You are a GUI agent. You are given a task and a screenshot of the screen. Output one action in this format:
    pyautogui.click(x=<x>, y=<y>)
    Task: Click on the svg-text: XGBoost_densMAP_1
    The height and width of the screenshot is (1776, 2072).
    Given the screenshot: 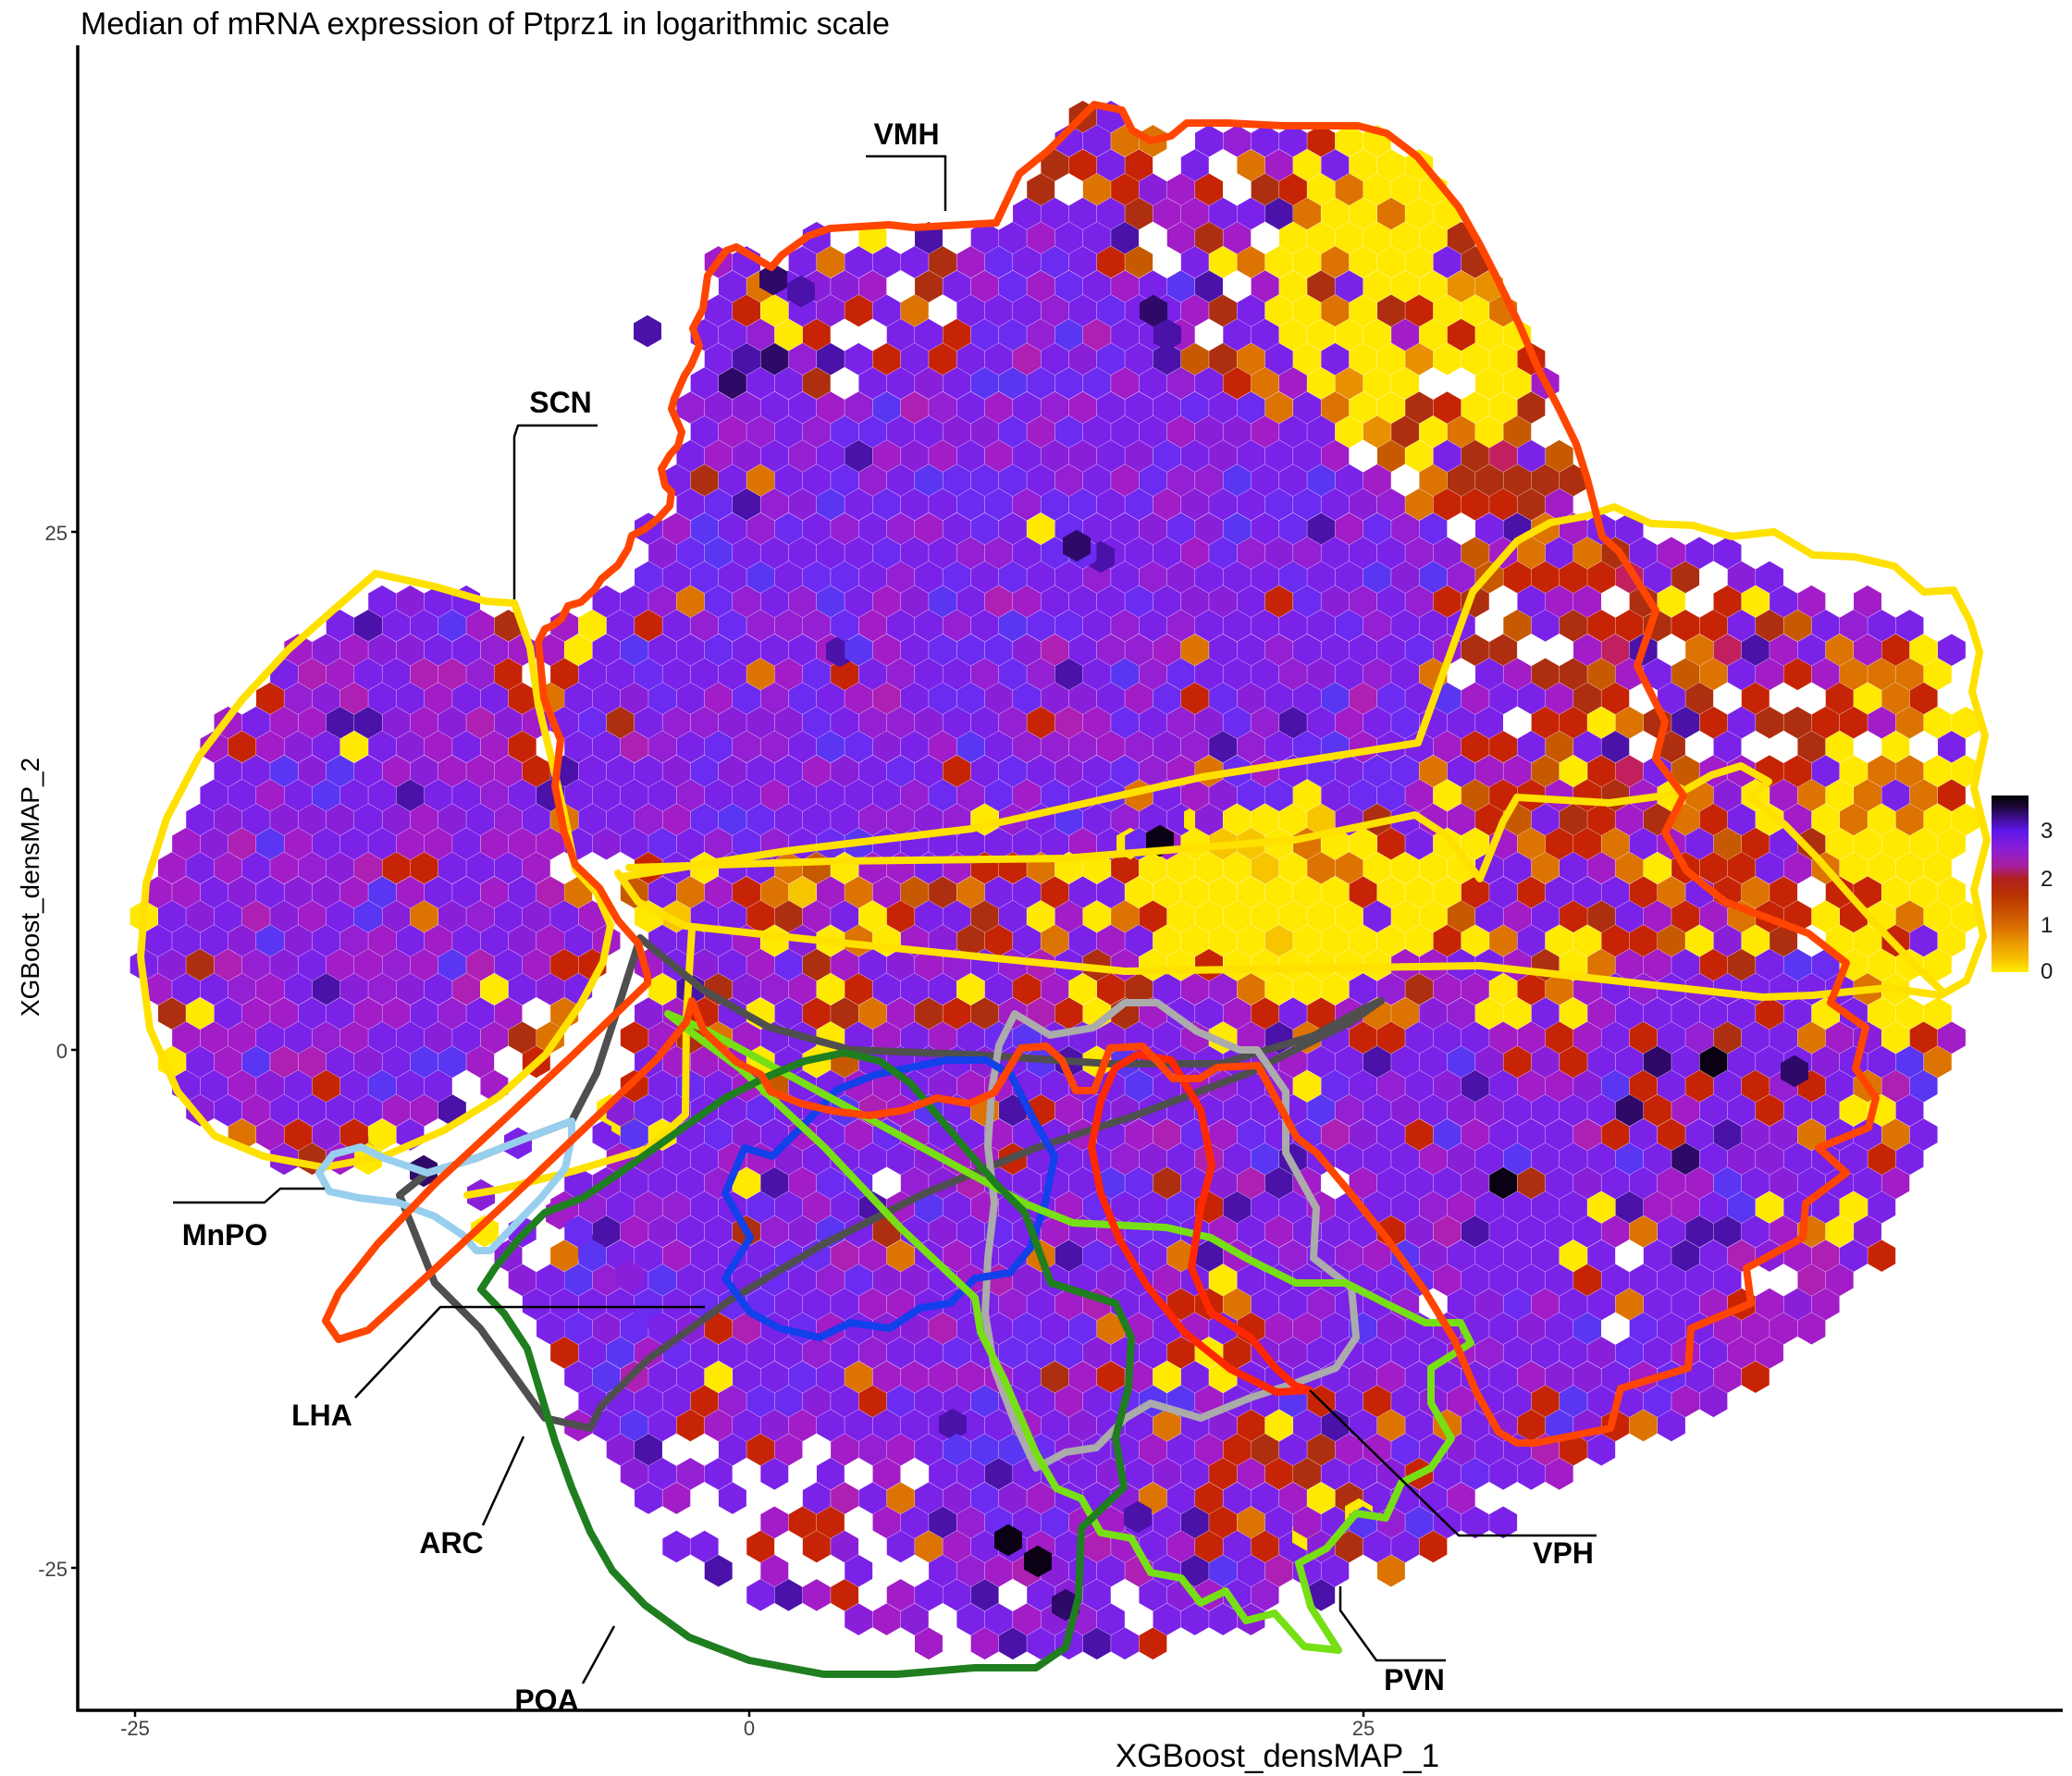 What is the action you would take?
    pyautogui.click(x=1278, y=1756)
    